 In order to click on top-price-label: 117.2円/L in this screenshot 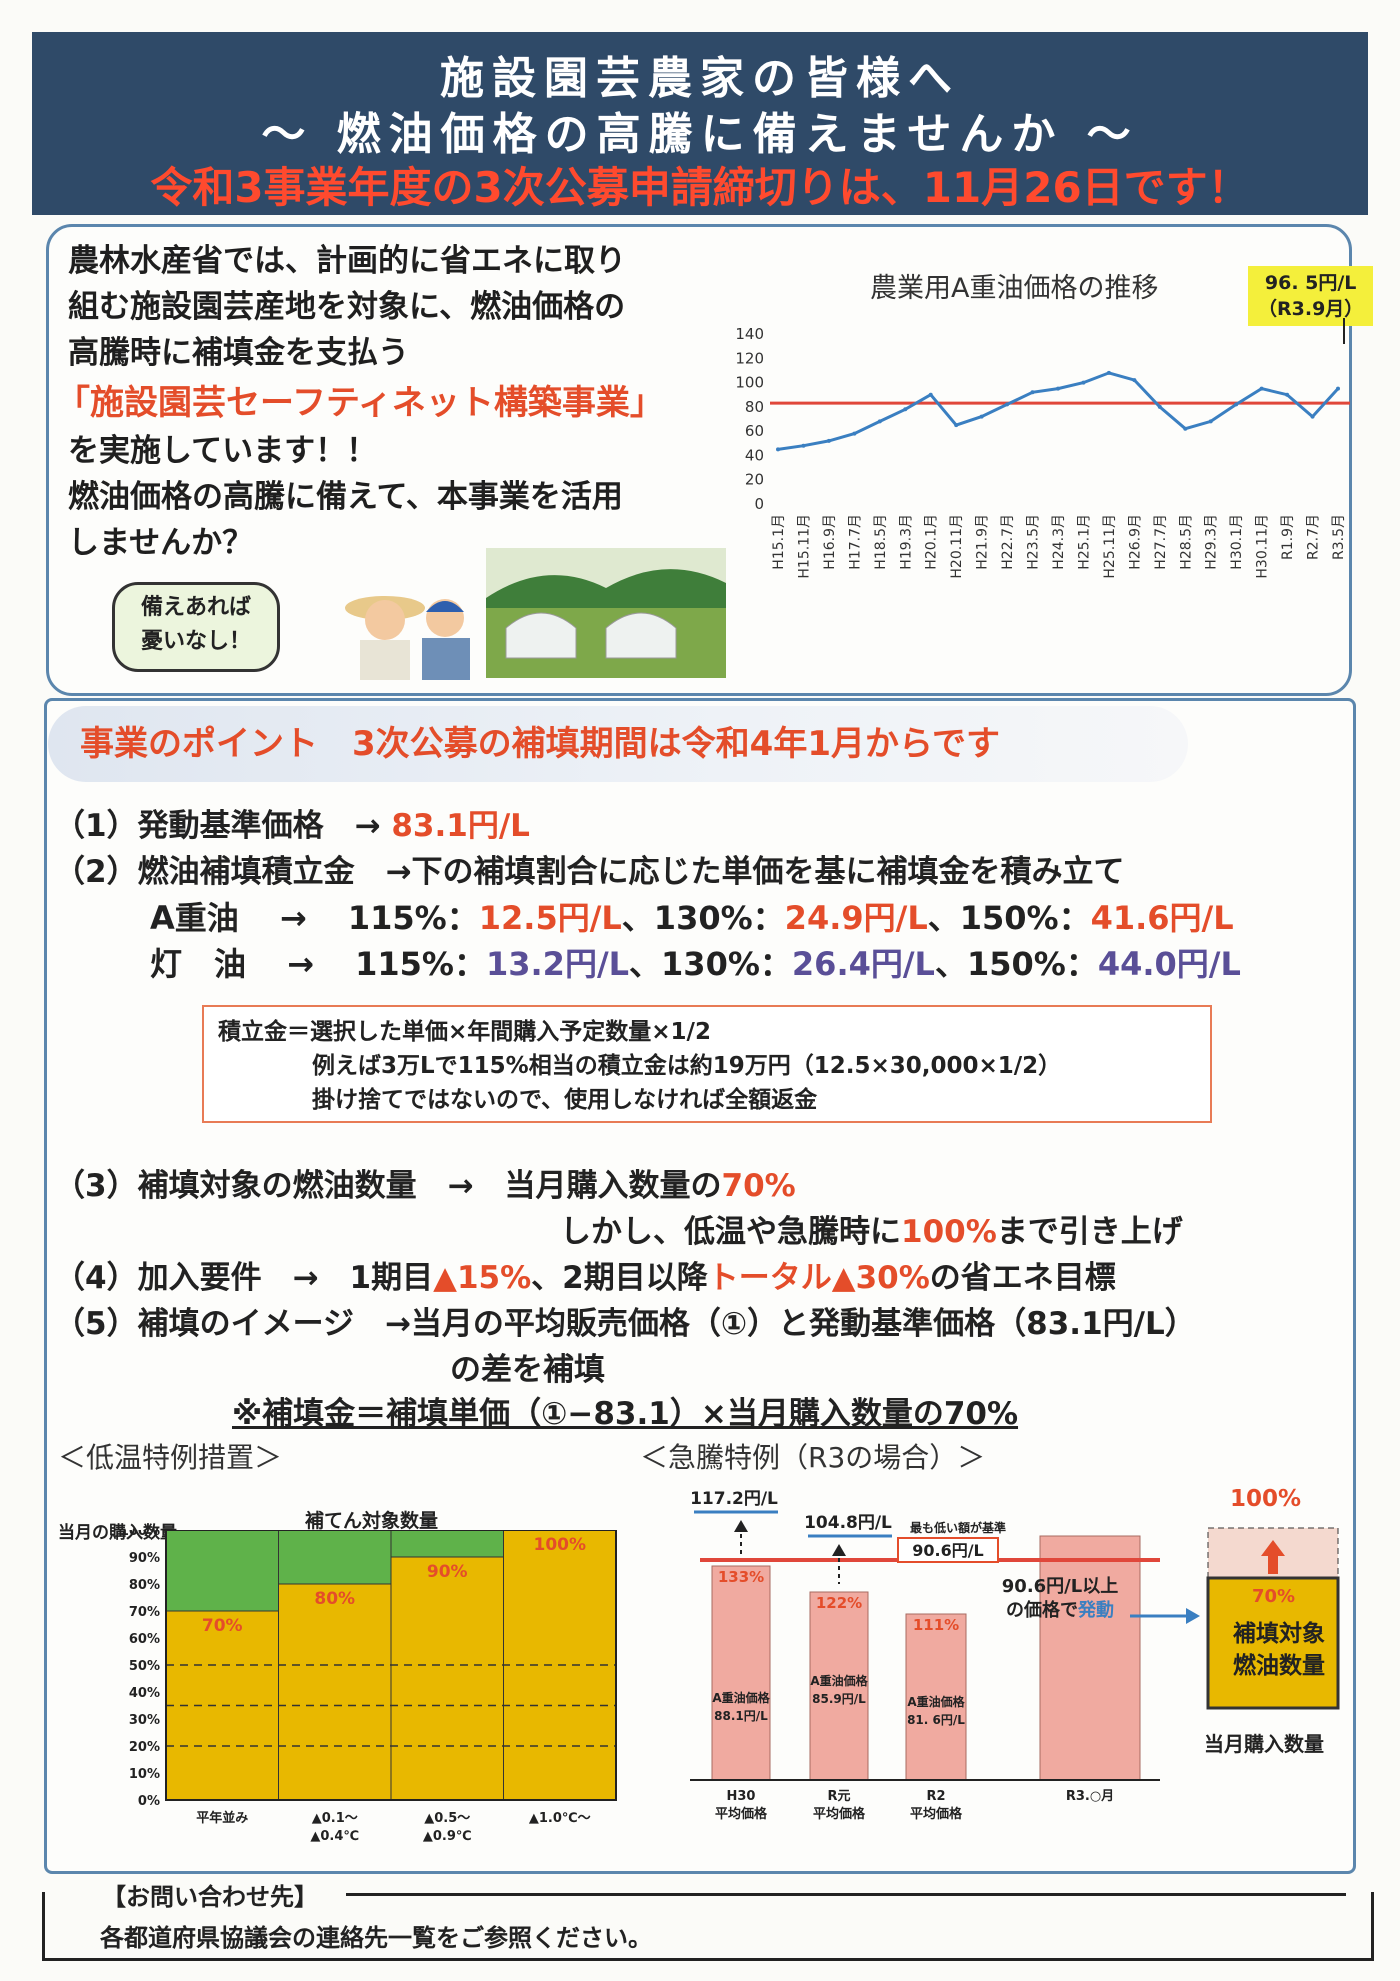, I will do `click(734, 1499)`.